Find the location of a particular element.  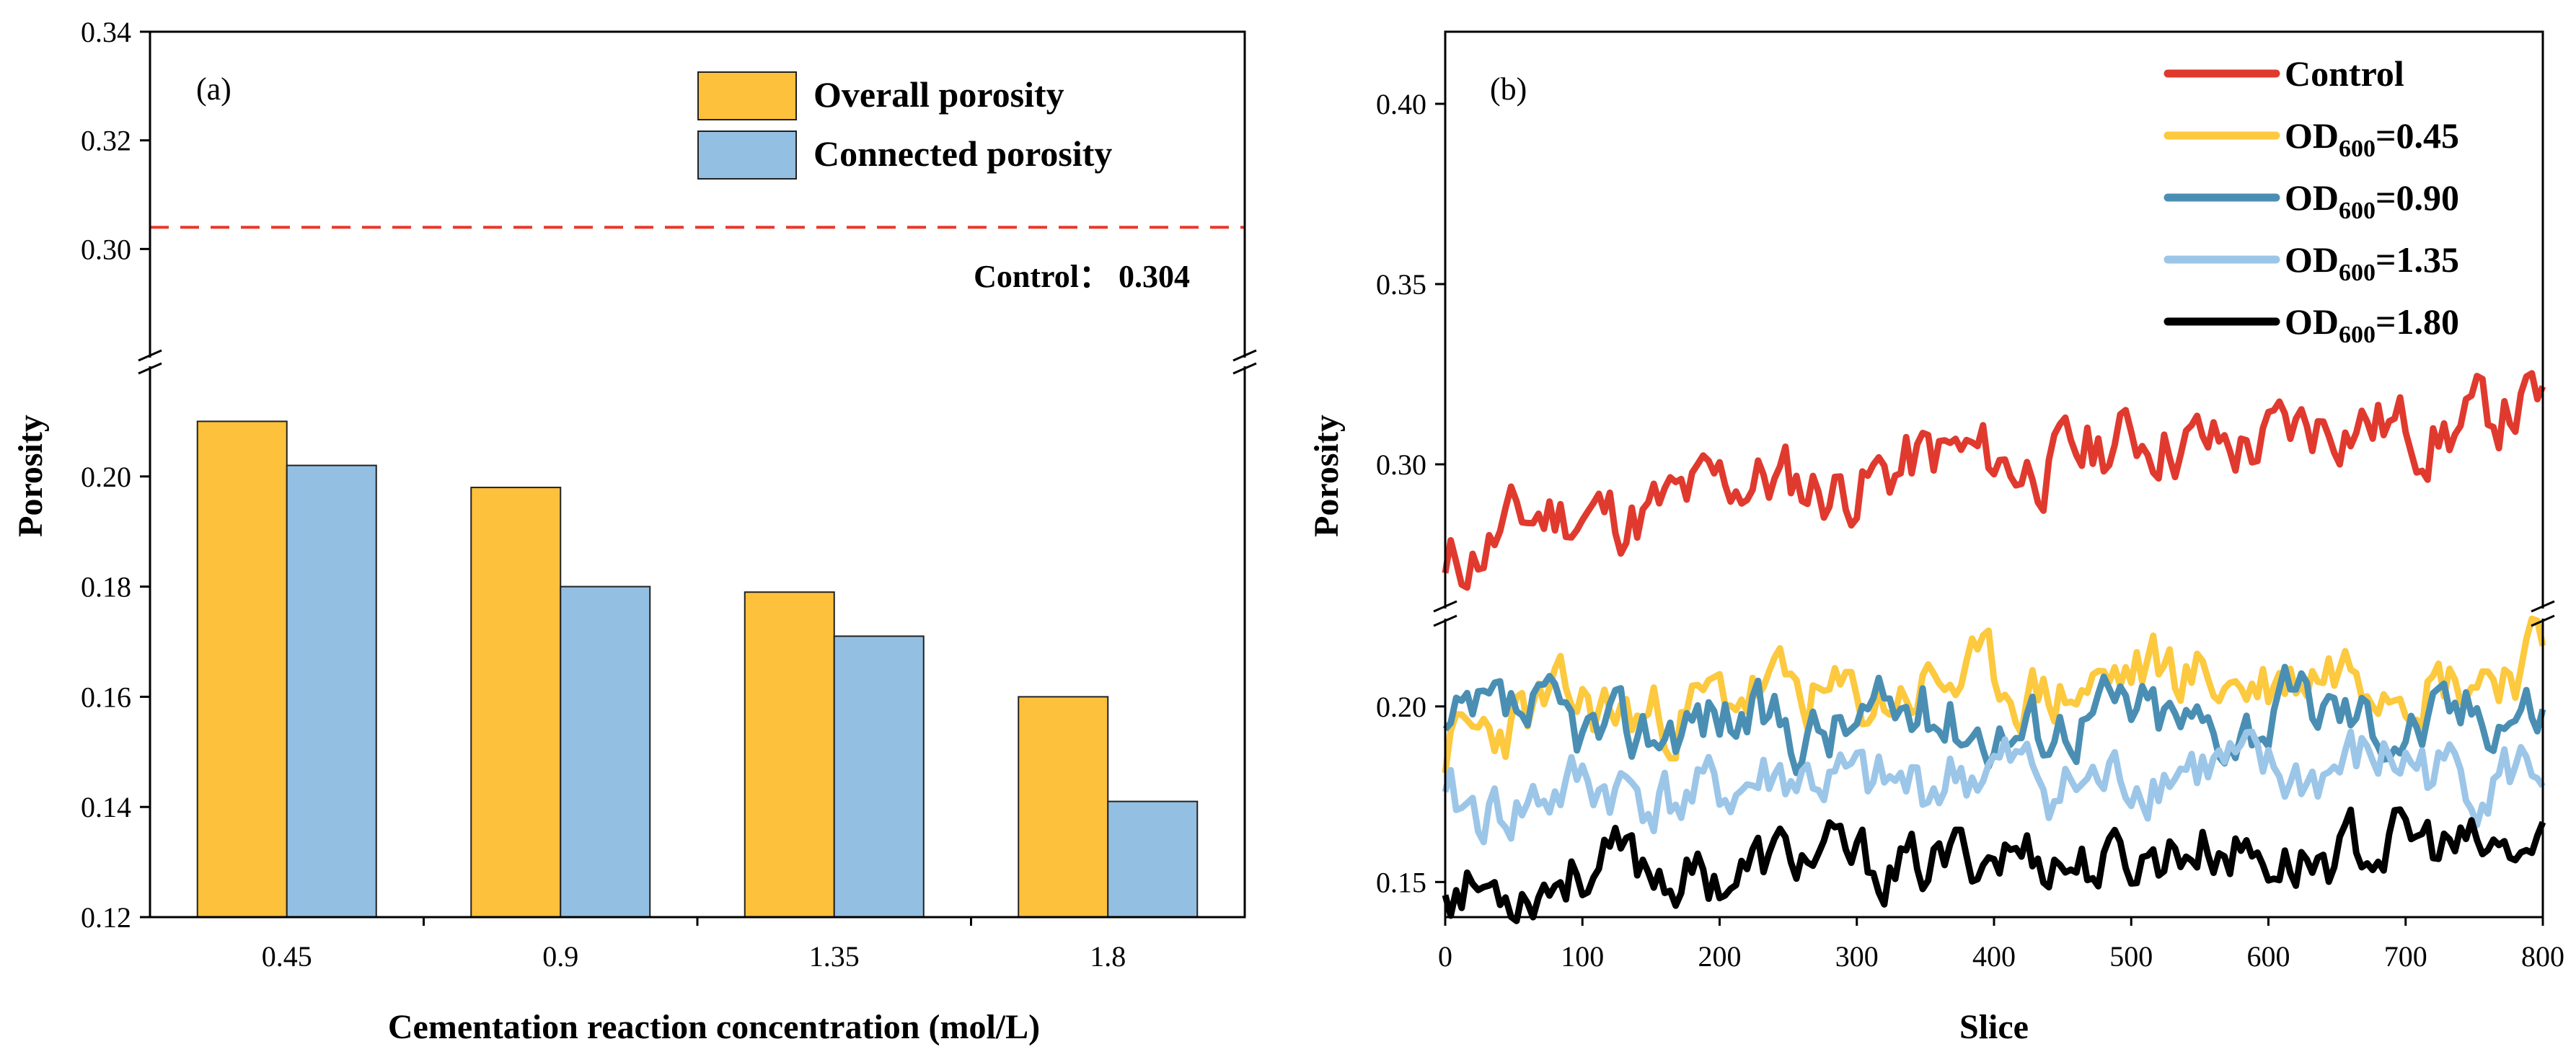

y-tick-label: 0.32 is located at coordinates (106, 141).